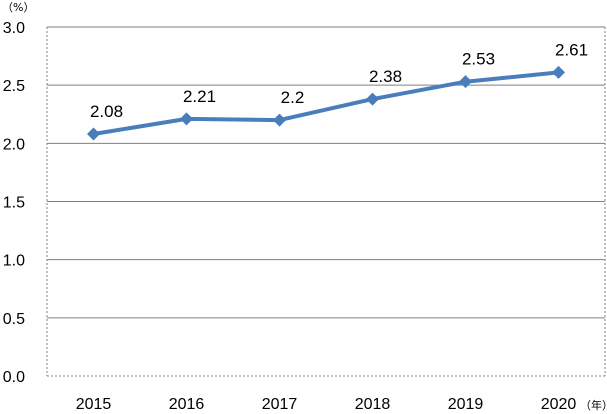  What do you see at coordinates (14, 144) in the screenshot?
I see `y-tick-label: 2.0` at bounding box center [14, 144].